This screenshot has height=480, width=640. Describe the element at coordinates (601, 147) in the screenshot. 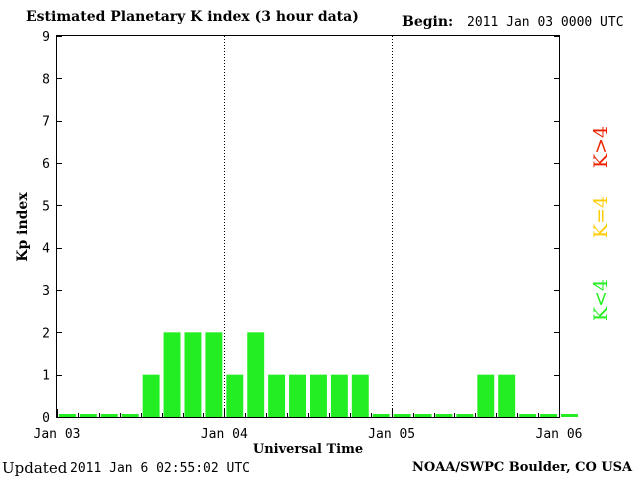

I see `legend-item: K>4` at that location.